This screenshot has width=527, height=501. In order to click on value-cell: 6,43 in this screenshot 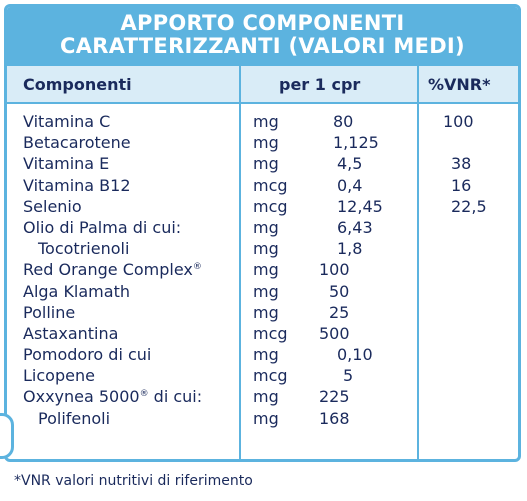, I will do `click(355, 227)`.